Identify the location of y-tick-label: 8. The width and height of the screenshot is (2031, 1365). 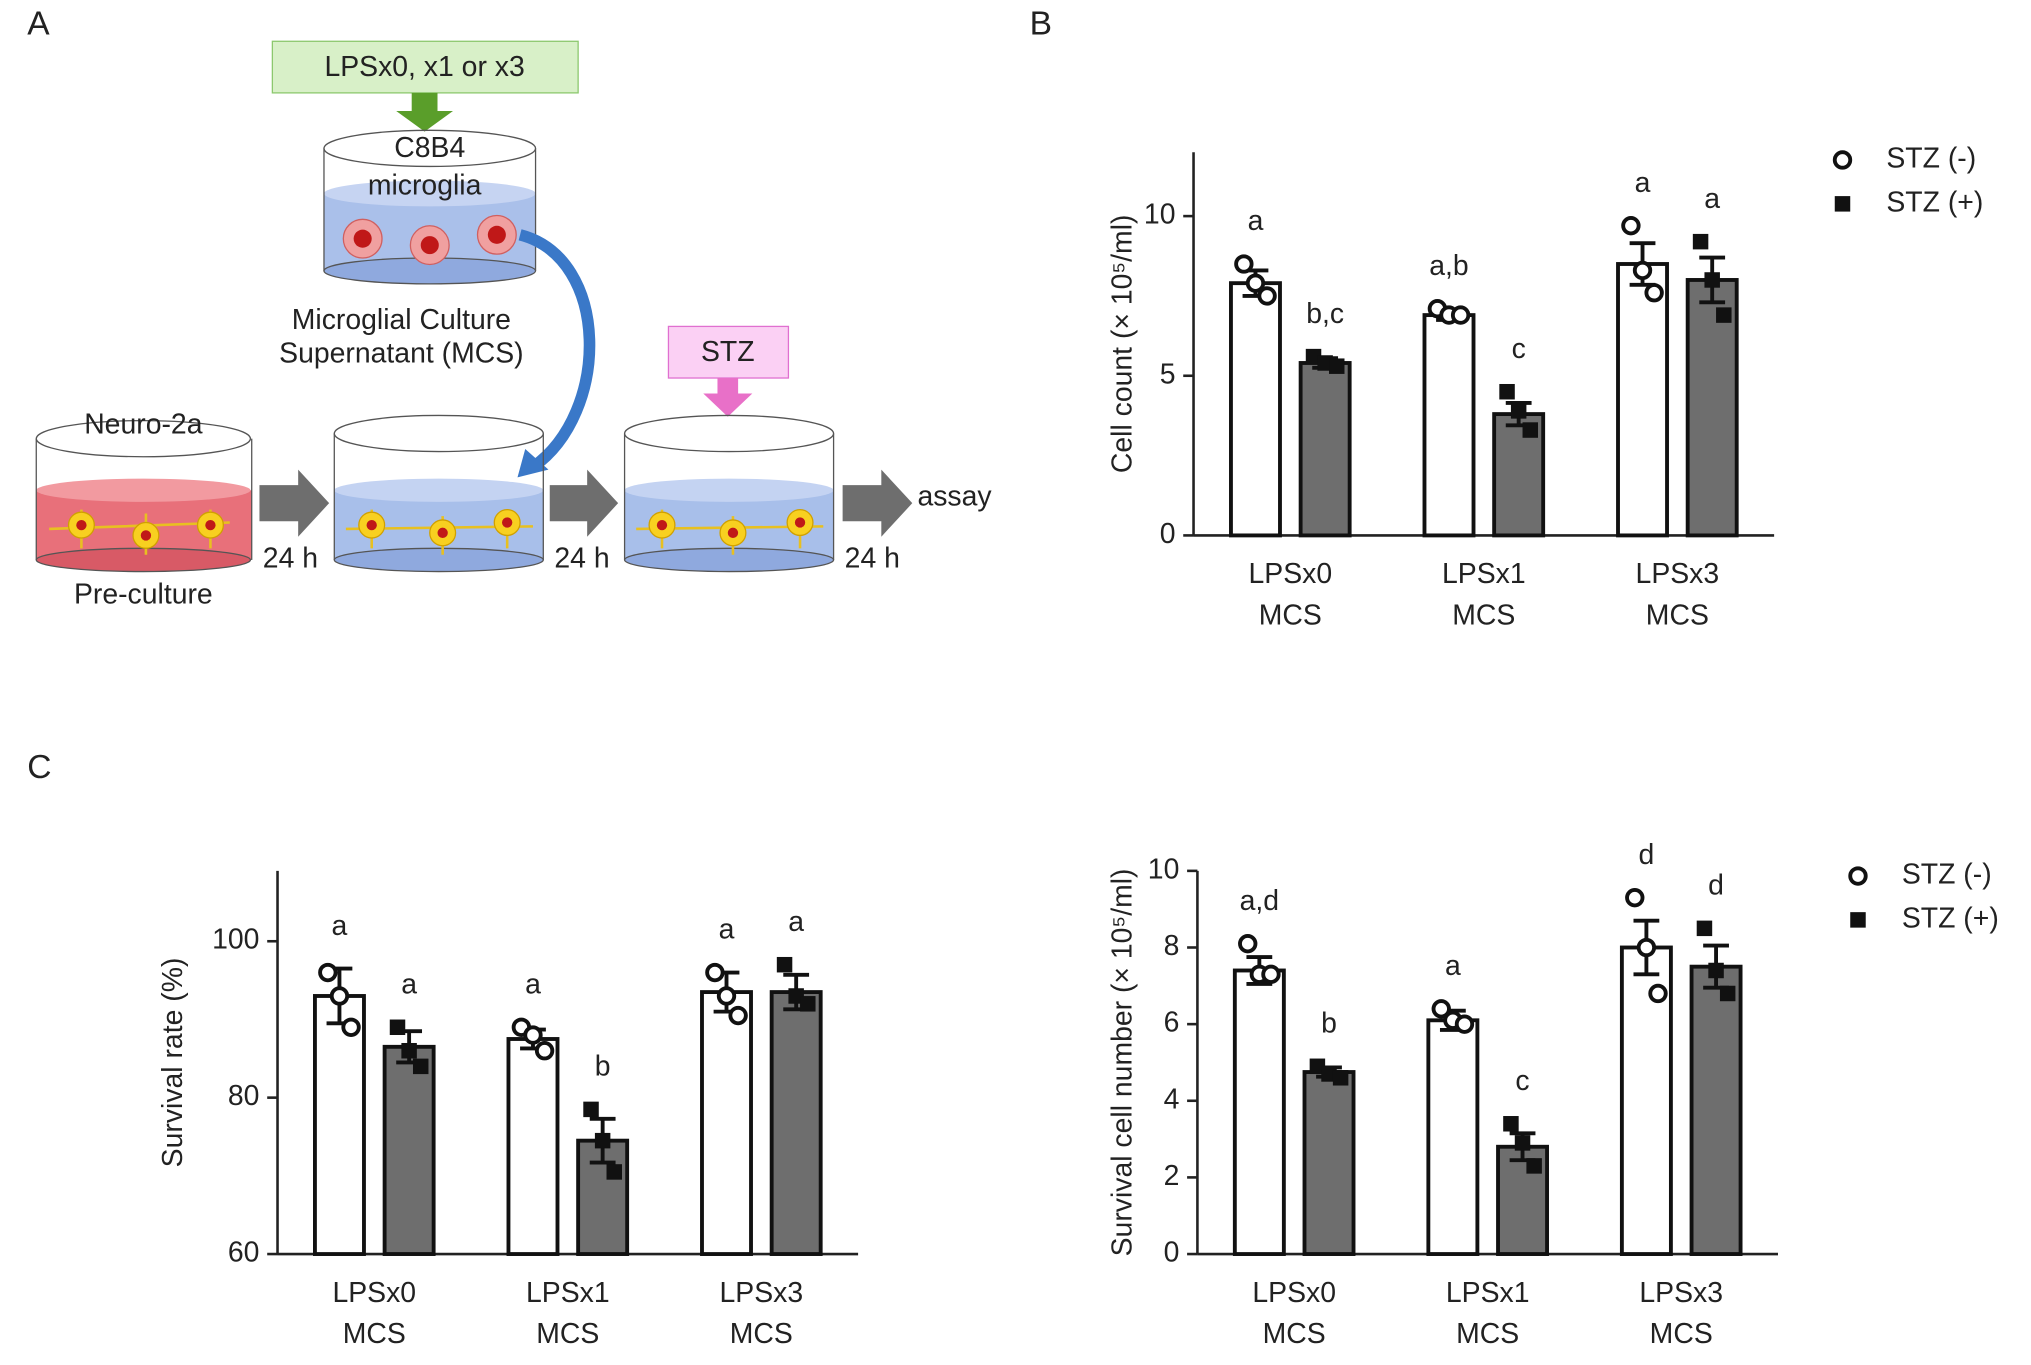
(1172, 946).